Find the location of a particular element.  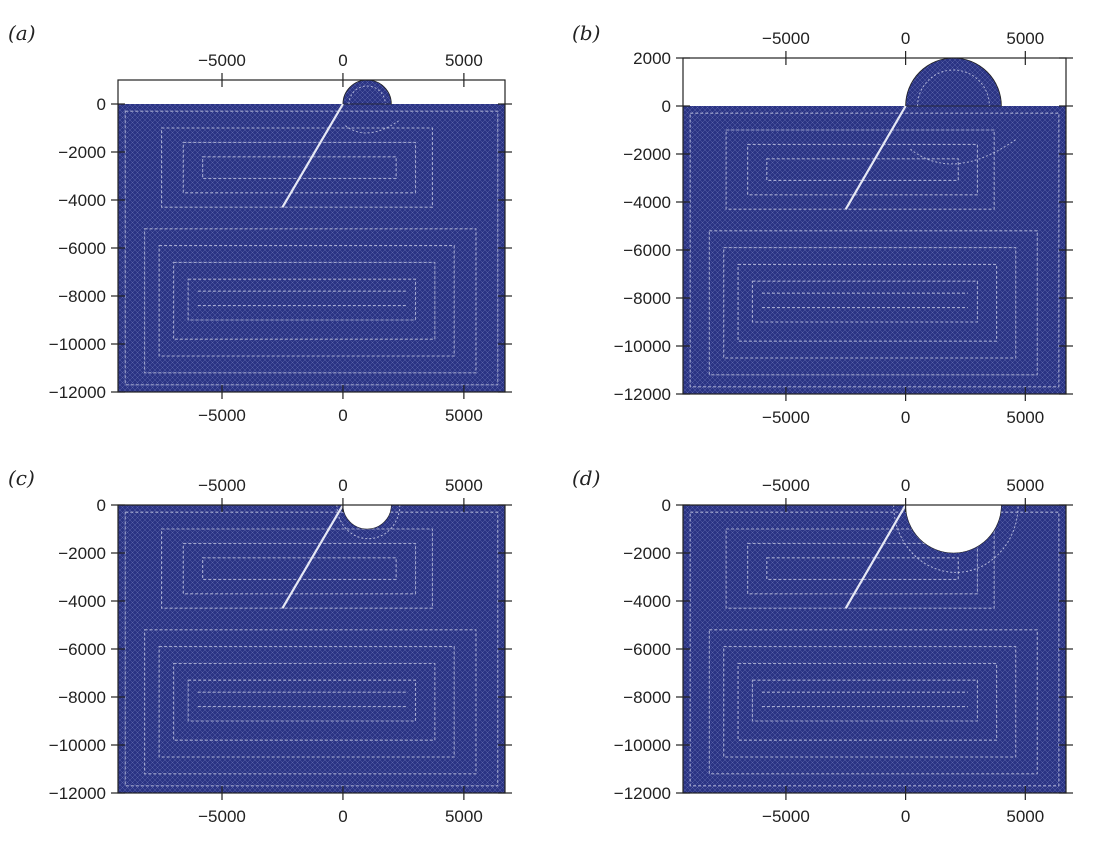

panel-label: (d) is located at coordinates (586, 478).